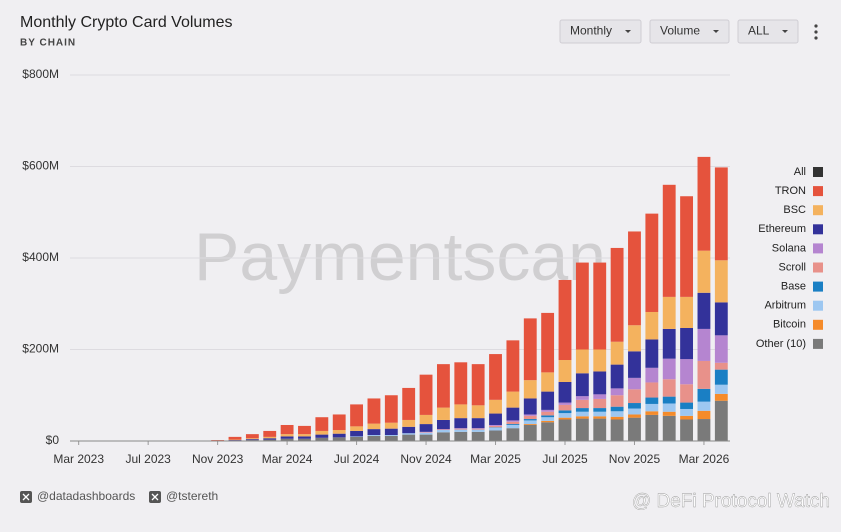 The height and width of the screenshot is (532, 841). What do you see at coordinates (759, 31) in the screenshot?
I see `dropdown-label: ALL` at bounding box center [759, 31].